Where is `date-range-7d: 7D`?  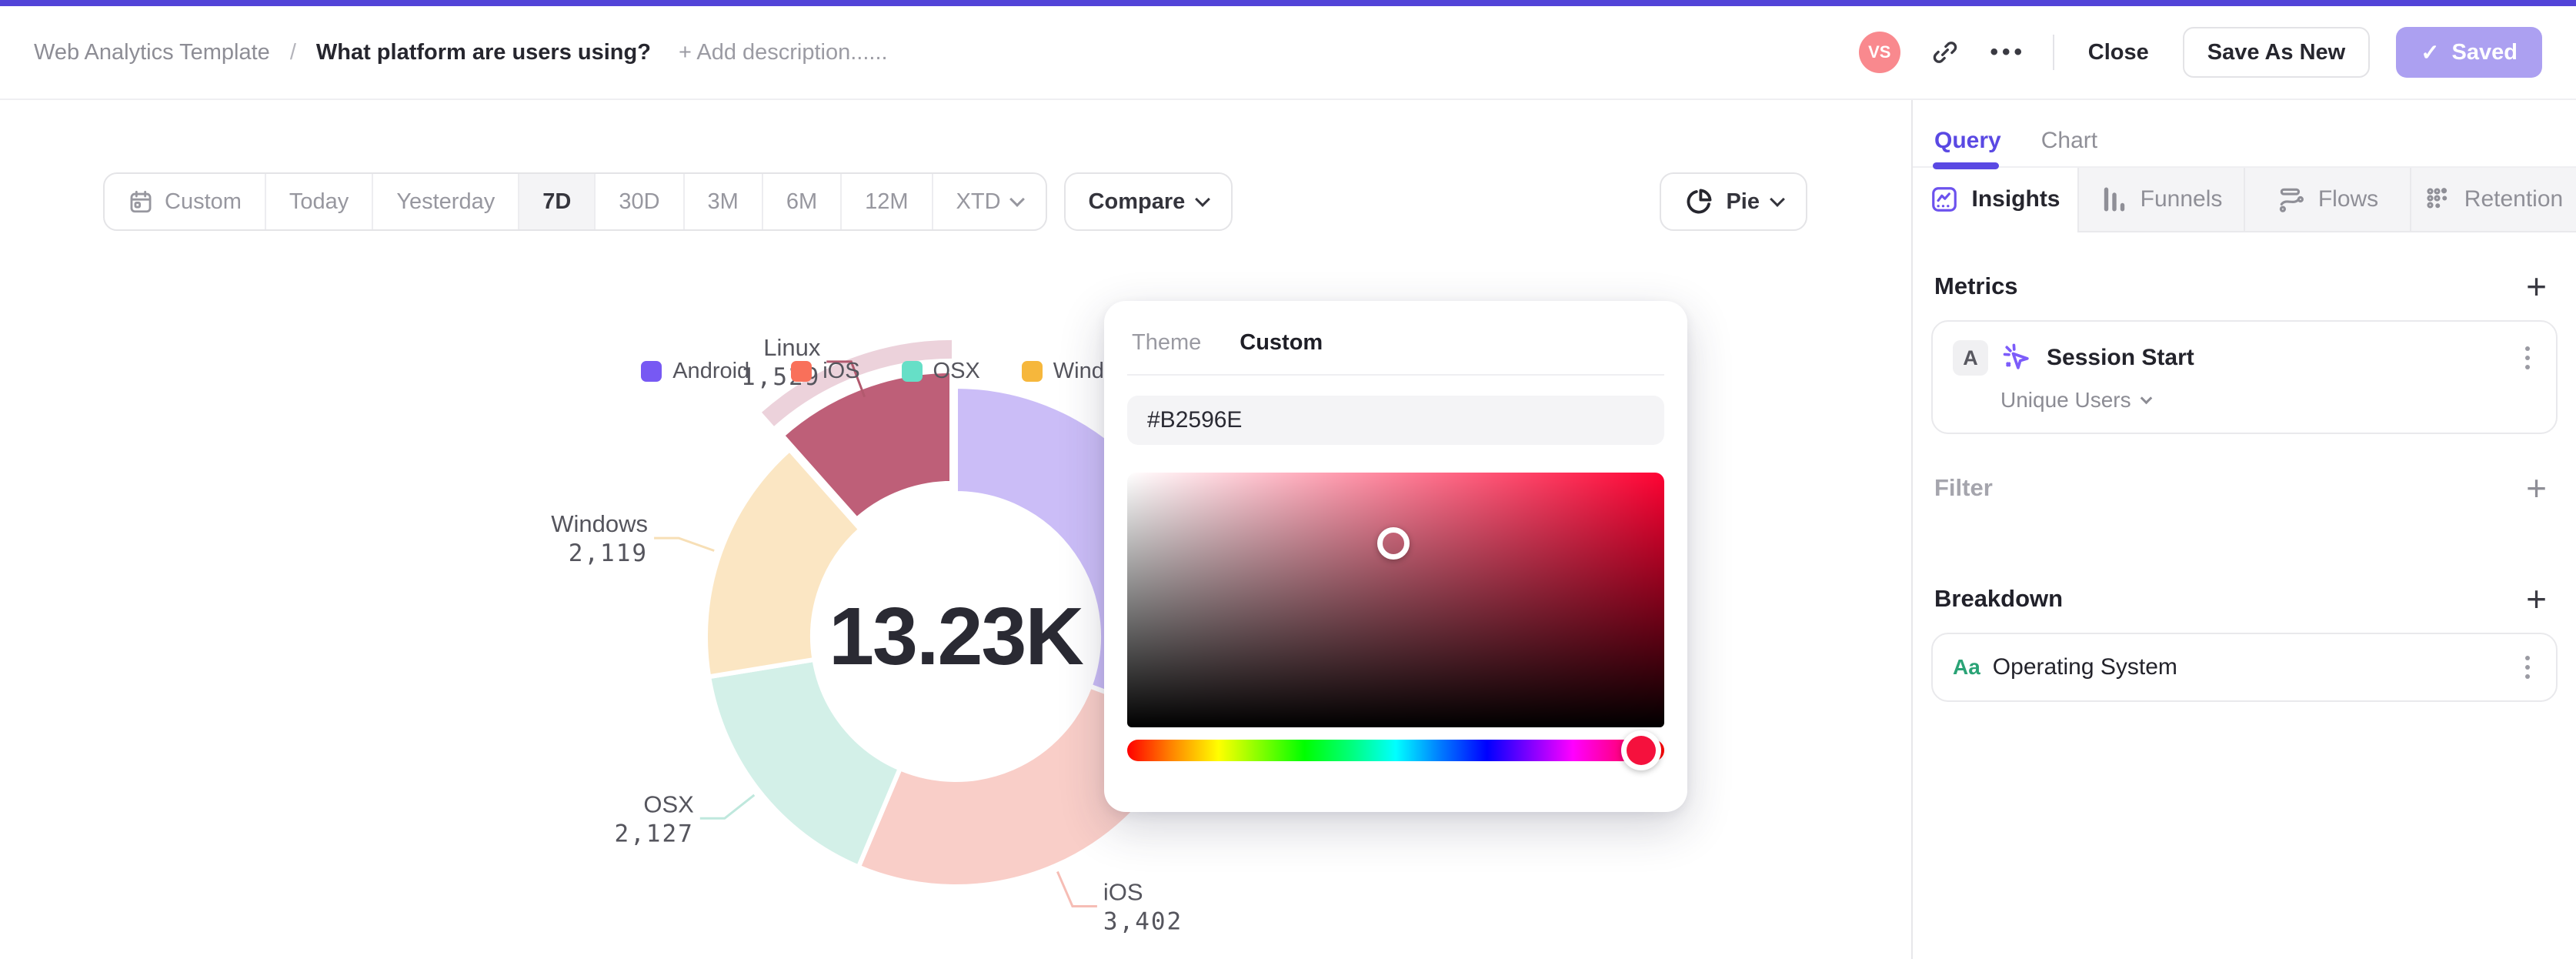 date-range-7d: 7D is located at coordinates (556, 201).